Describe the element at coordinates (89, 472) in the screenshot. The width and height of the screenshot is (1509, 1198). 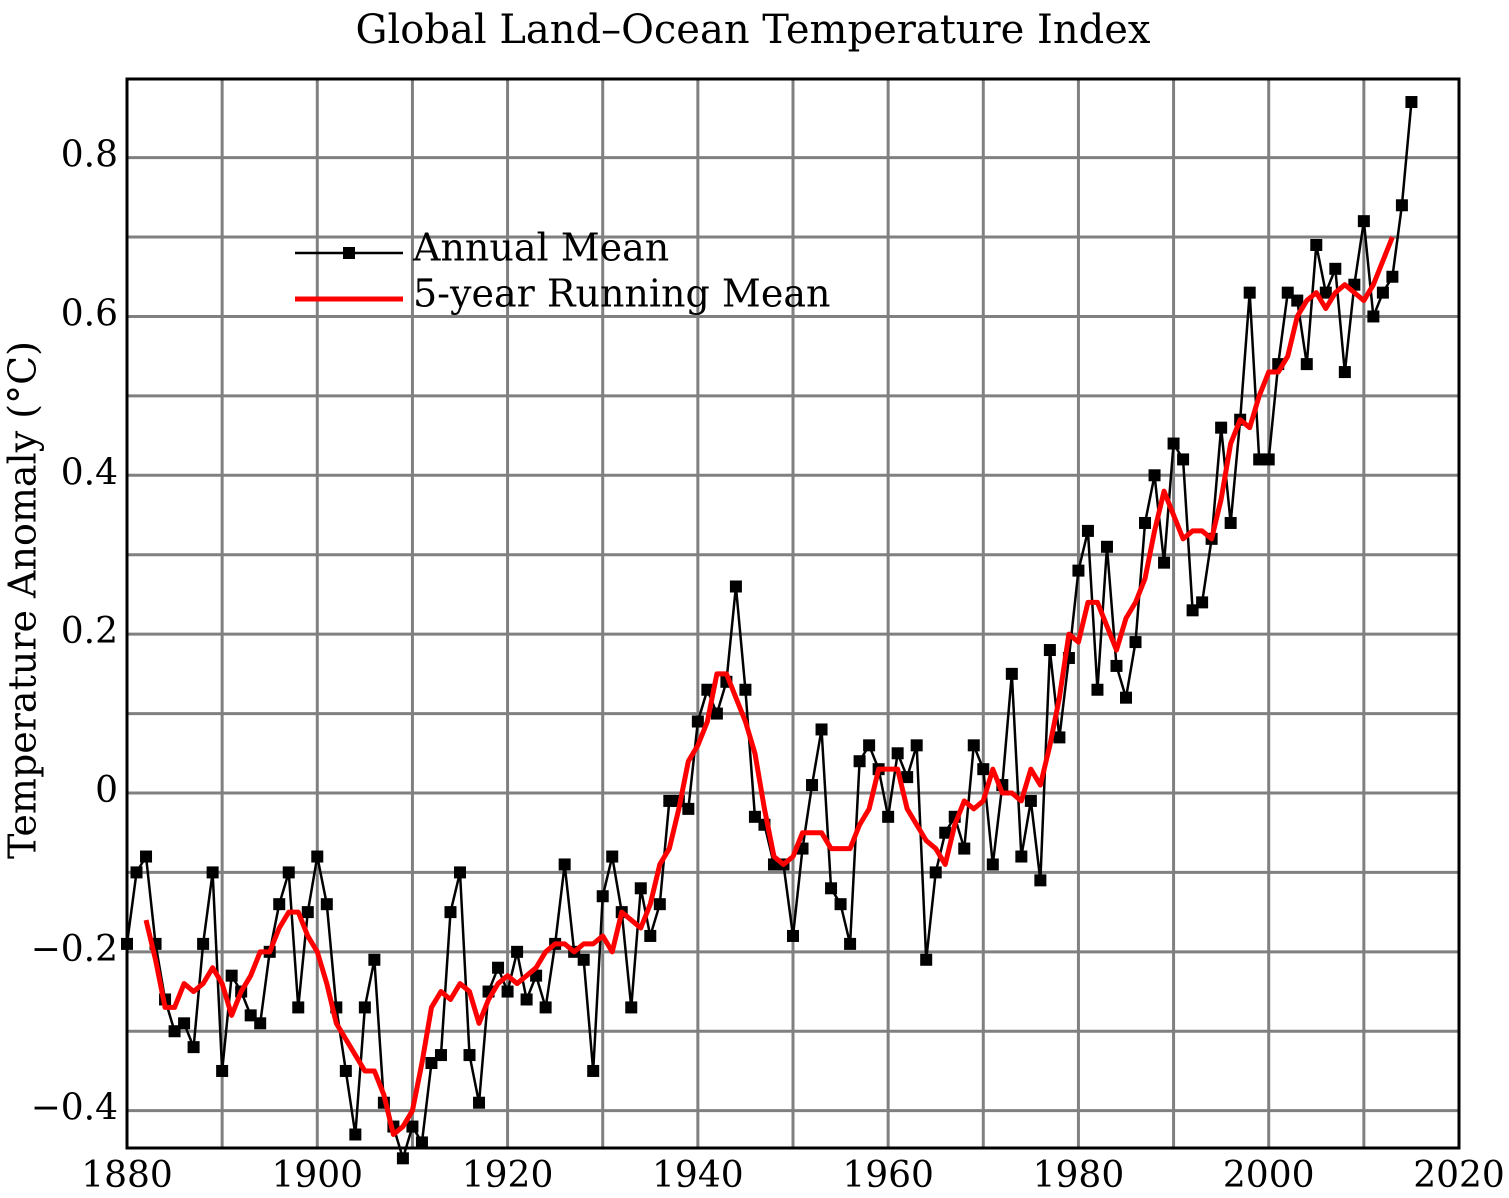
I see `y-tick-label: 0.4` at that location.